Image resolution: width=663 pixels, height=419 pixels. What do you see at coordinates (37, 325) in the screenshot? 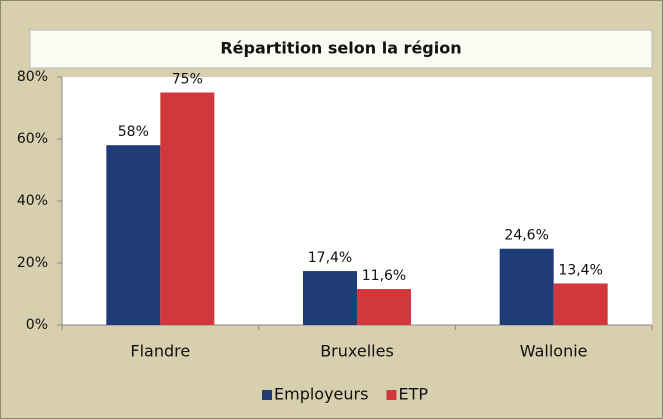
I see `y-tick-label: 0%` at bounding box center [37, 325].